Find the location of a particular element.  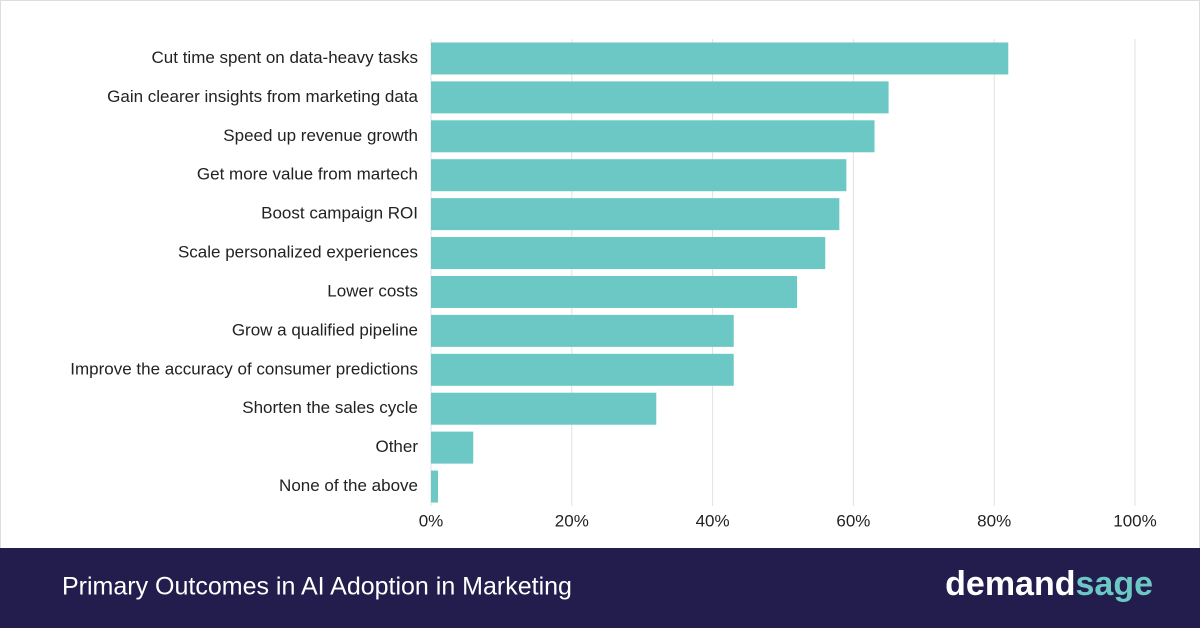

y-tick-label: Shorten the sales cycle is located at coordinates (330, 407).